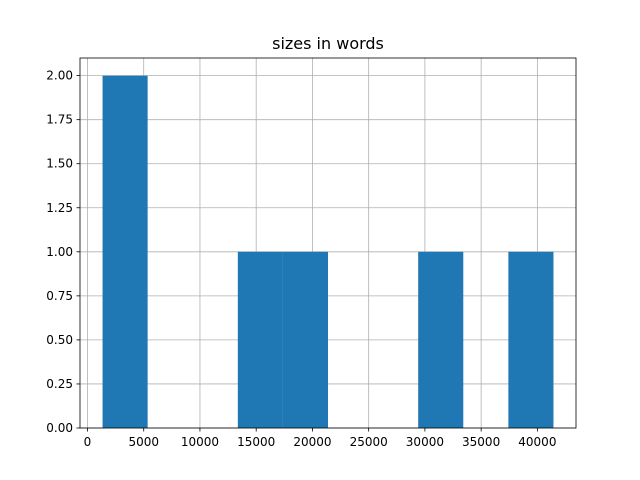 Image resolution: width=640 pixels, height=480 pixels. What do you see at coordinates (59, 296) in the screenshot?
I see `y-tick-label: 0.75` at bounding box center [59, 296].